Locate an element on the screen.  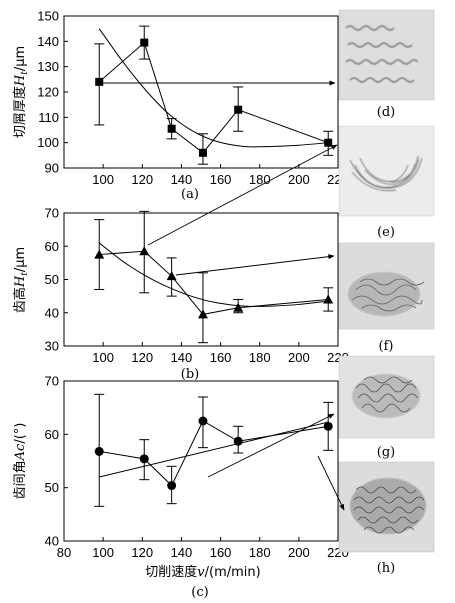
panel-a-ylabel: 切屑厚度Ht/μm is located at coordinates (21, 92).